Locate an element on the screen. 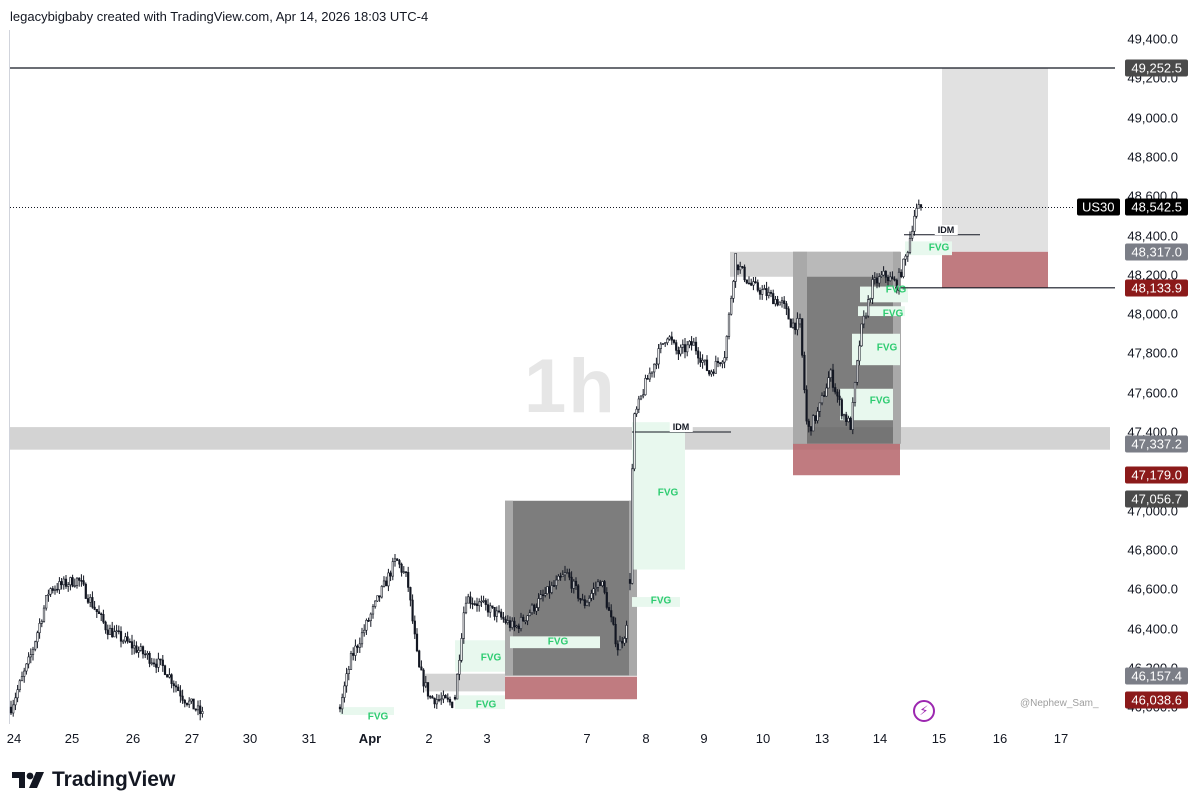 This screenshot has height=811, width=1200. price-tag-gray: 47,337.2 is located at coordinates (1156, 444).